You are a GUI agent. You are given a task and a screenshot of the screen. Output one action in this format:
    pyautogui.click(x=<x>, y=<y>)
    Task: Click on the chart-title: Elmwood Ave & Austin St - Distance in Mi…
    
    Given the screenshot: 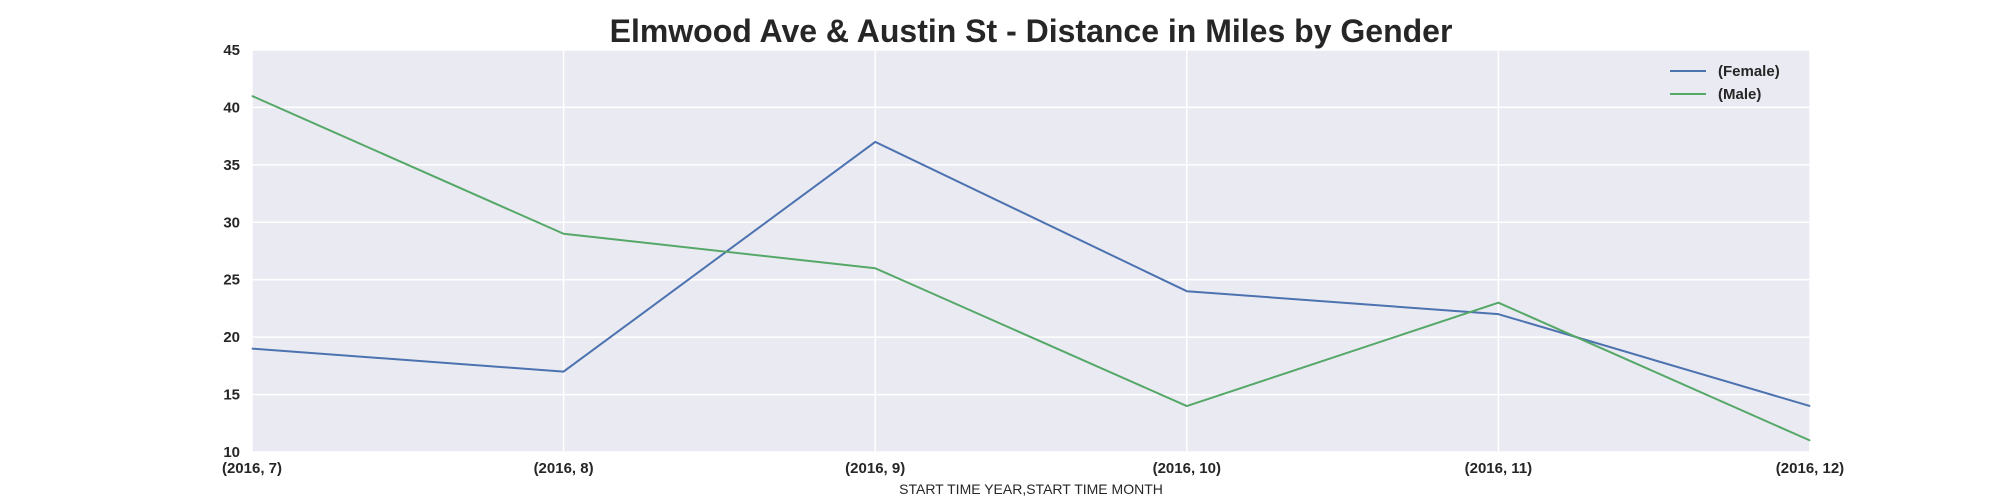 What is the action you would take?
    pyautogui.click(x=1031, y=31)
    